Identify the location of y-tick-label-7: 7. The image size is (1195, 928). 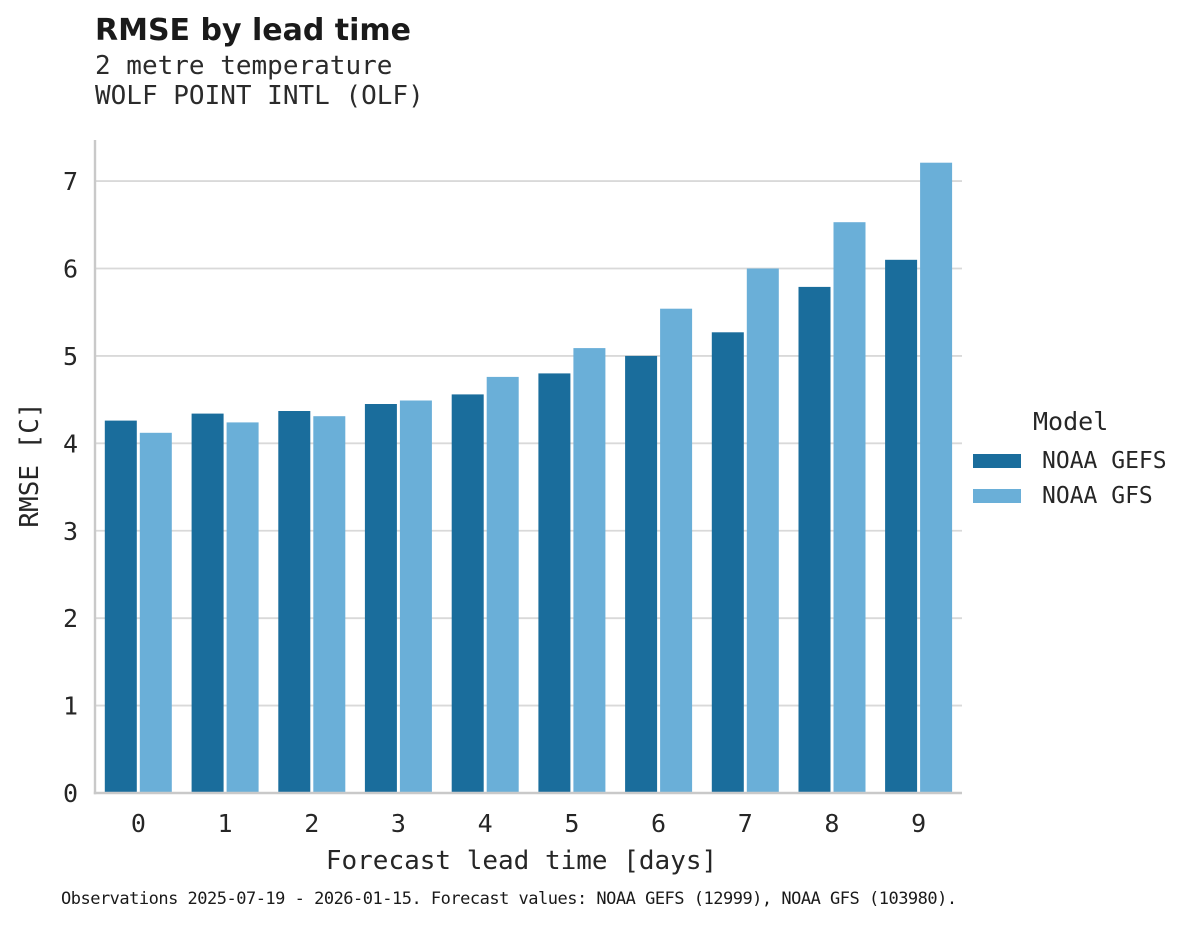
(70, 181).